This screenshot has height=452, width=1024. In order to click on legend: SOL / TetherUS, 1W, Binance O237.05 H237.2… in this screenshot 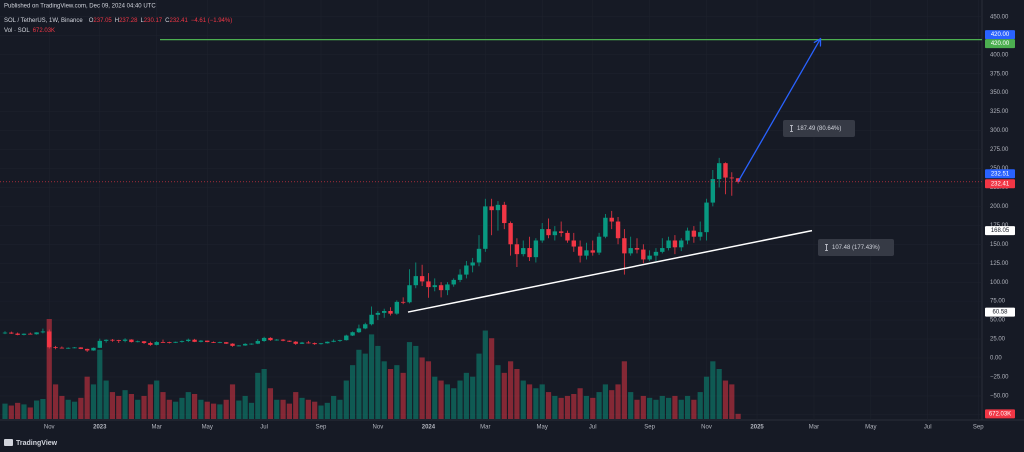, I will do `click(118, 21)`.